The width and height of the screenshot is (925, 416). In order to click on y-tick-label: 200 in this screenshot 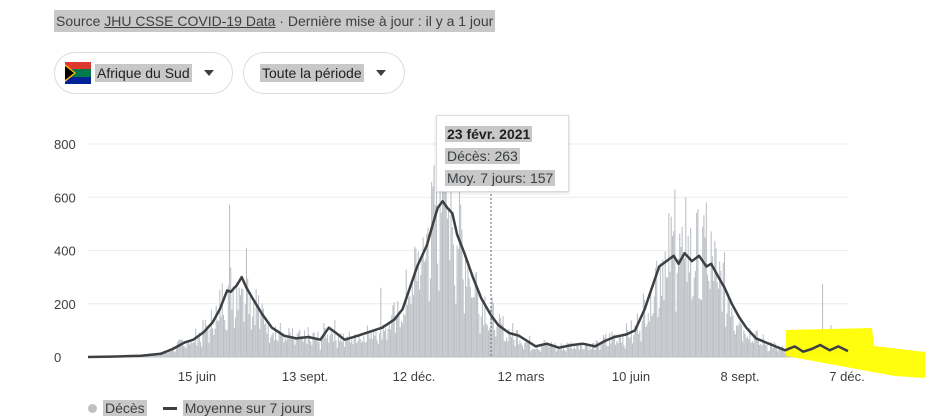, I will do `click(65, 304)`.